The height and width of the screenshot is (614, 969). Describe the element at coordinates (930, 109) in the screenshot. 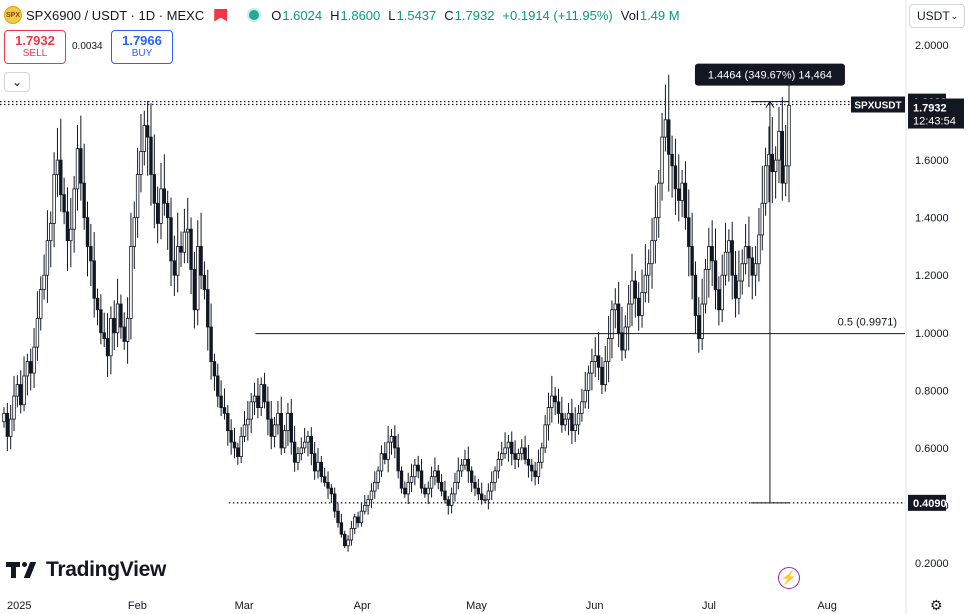

I see `current-price-label: 1.7932` at that location.